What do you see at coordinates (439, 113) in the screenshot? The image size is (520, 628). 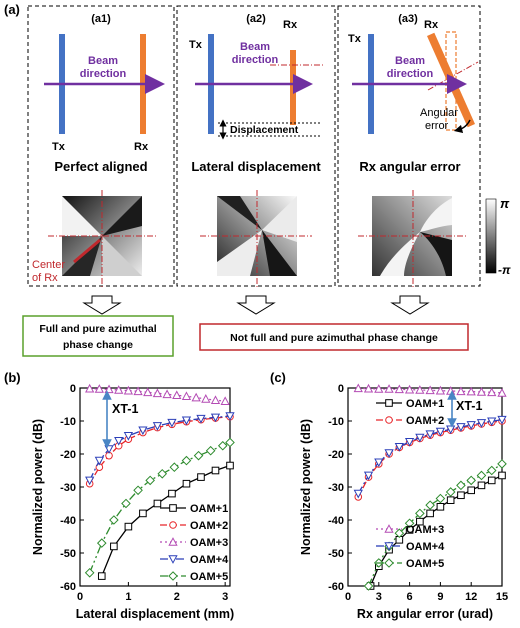 I see `angular-error-label-1: Angular` at bounding box center [439, 113].